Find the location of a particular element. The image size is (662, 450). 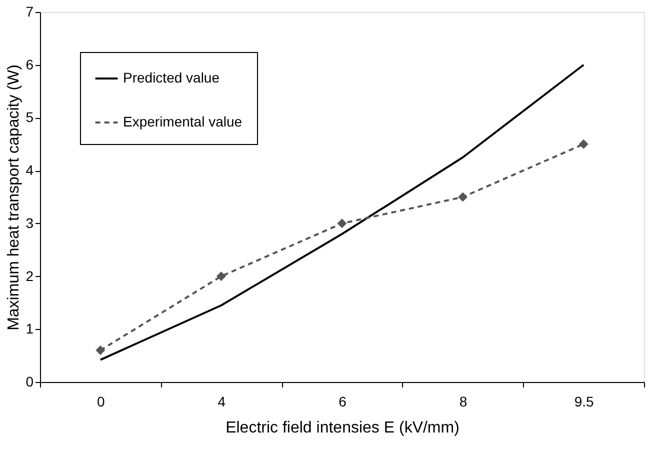

x-axis-title: Electric field intensies E (kV/mm) is located at coordinates (343, 428).